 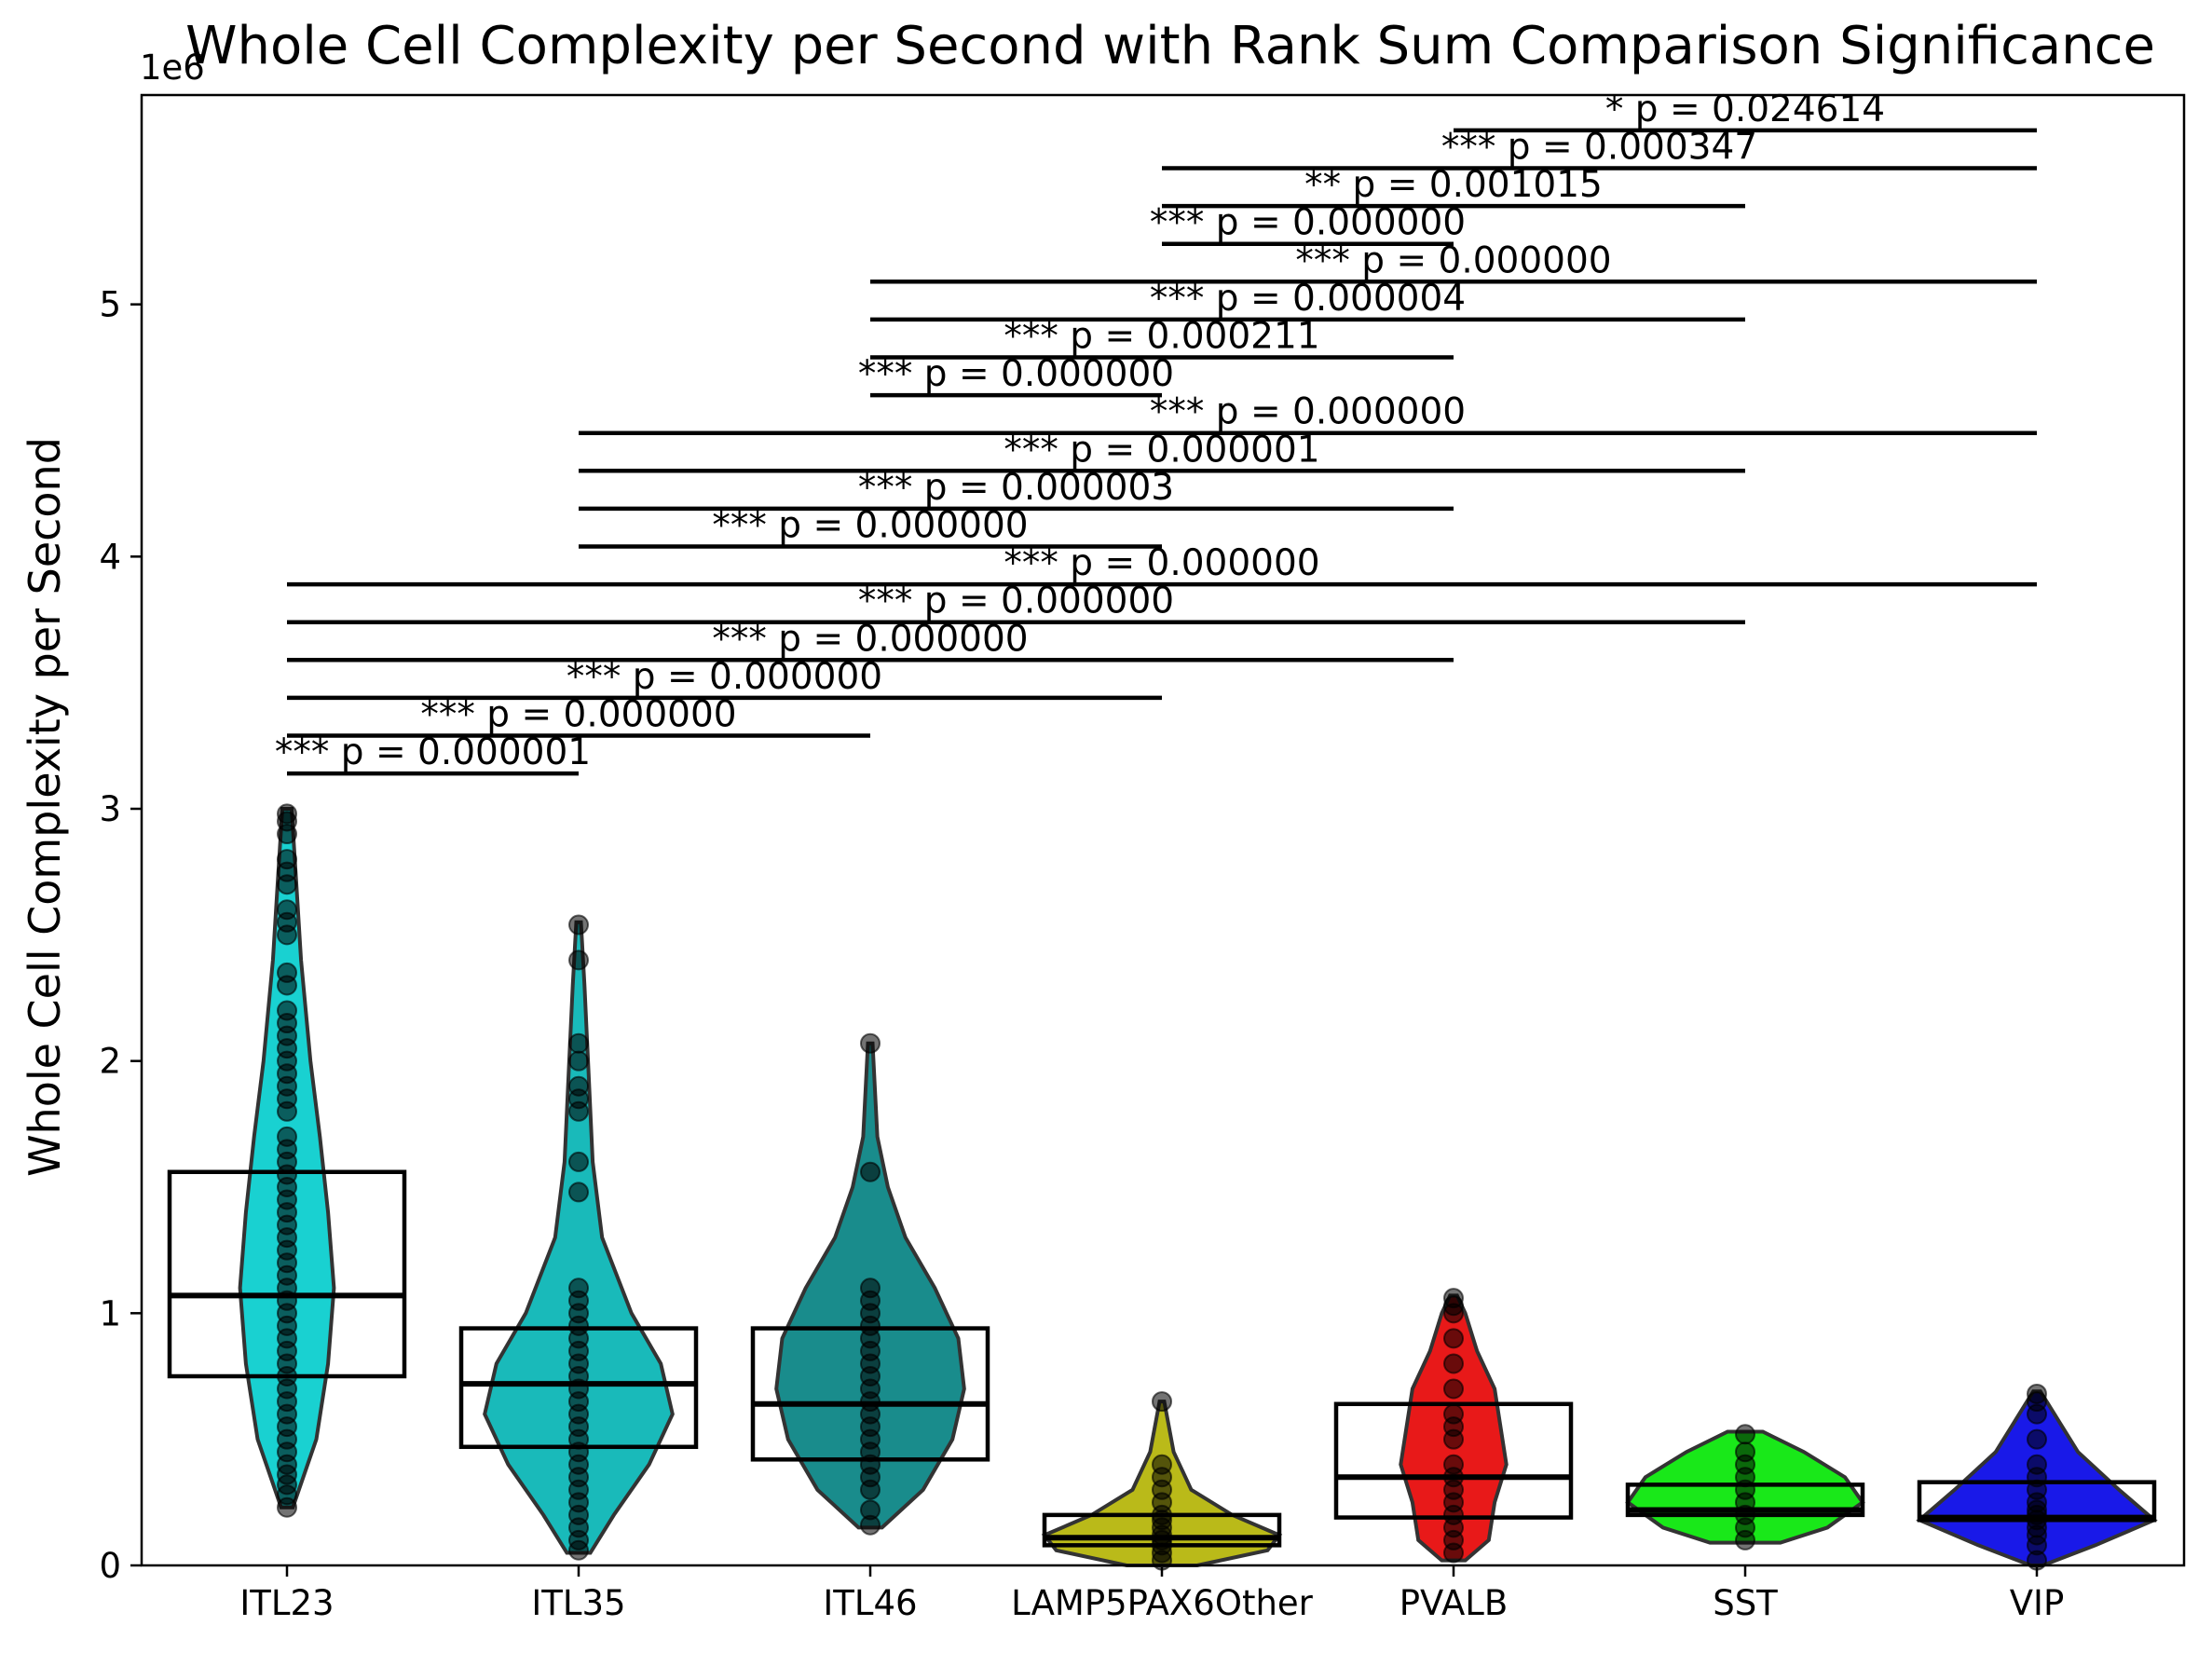 I want to click on significance-label-12: *** p = 0.000004, so click(x=1308, y=299).